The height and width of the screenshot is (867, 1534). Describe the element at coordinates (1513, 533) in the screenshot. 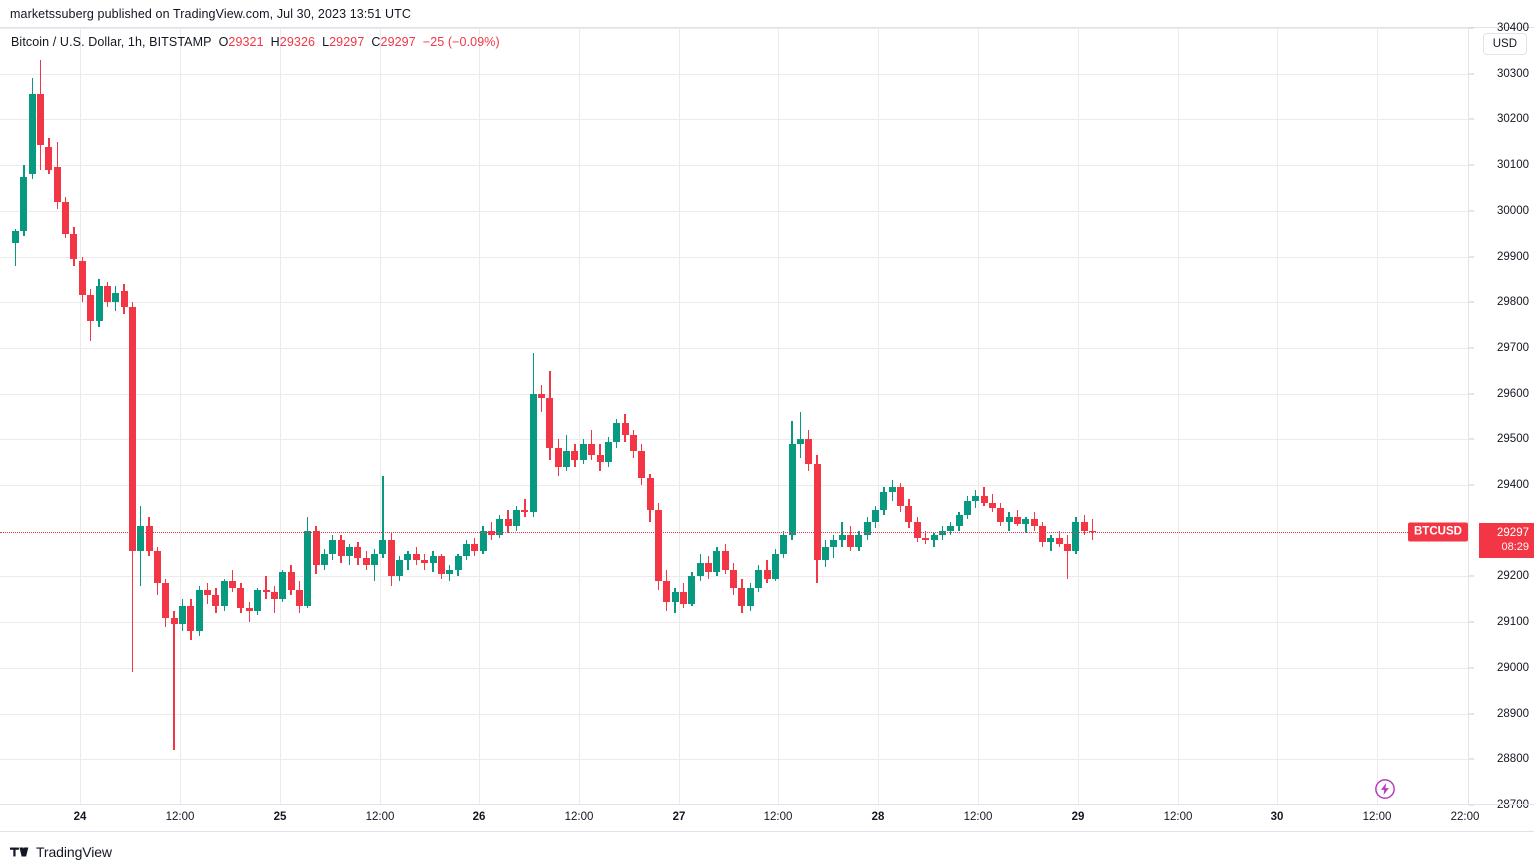

I see `current-price-value: 29297` at that location.